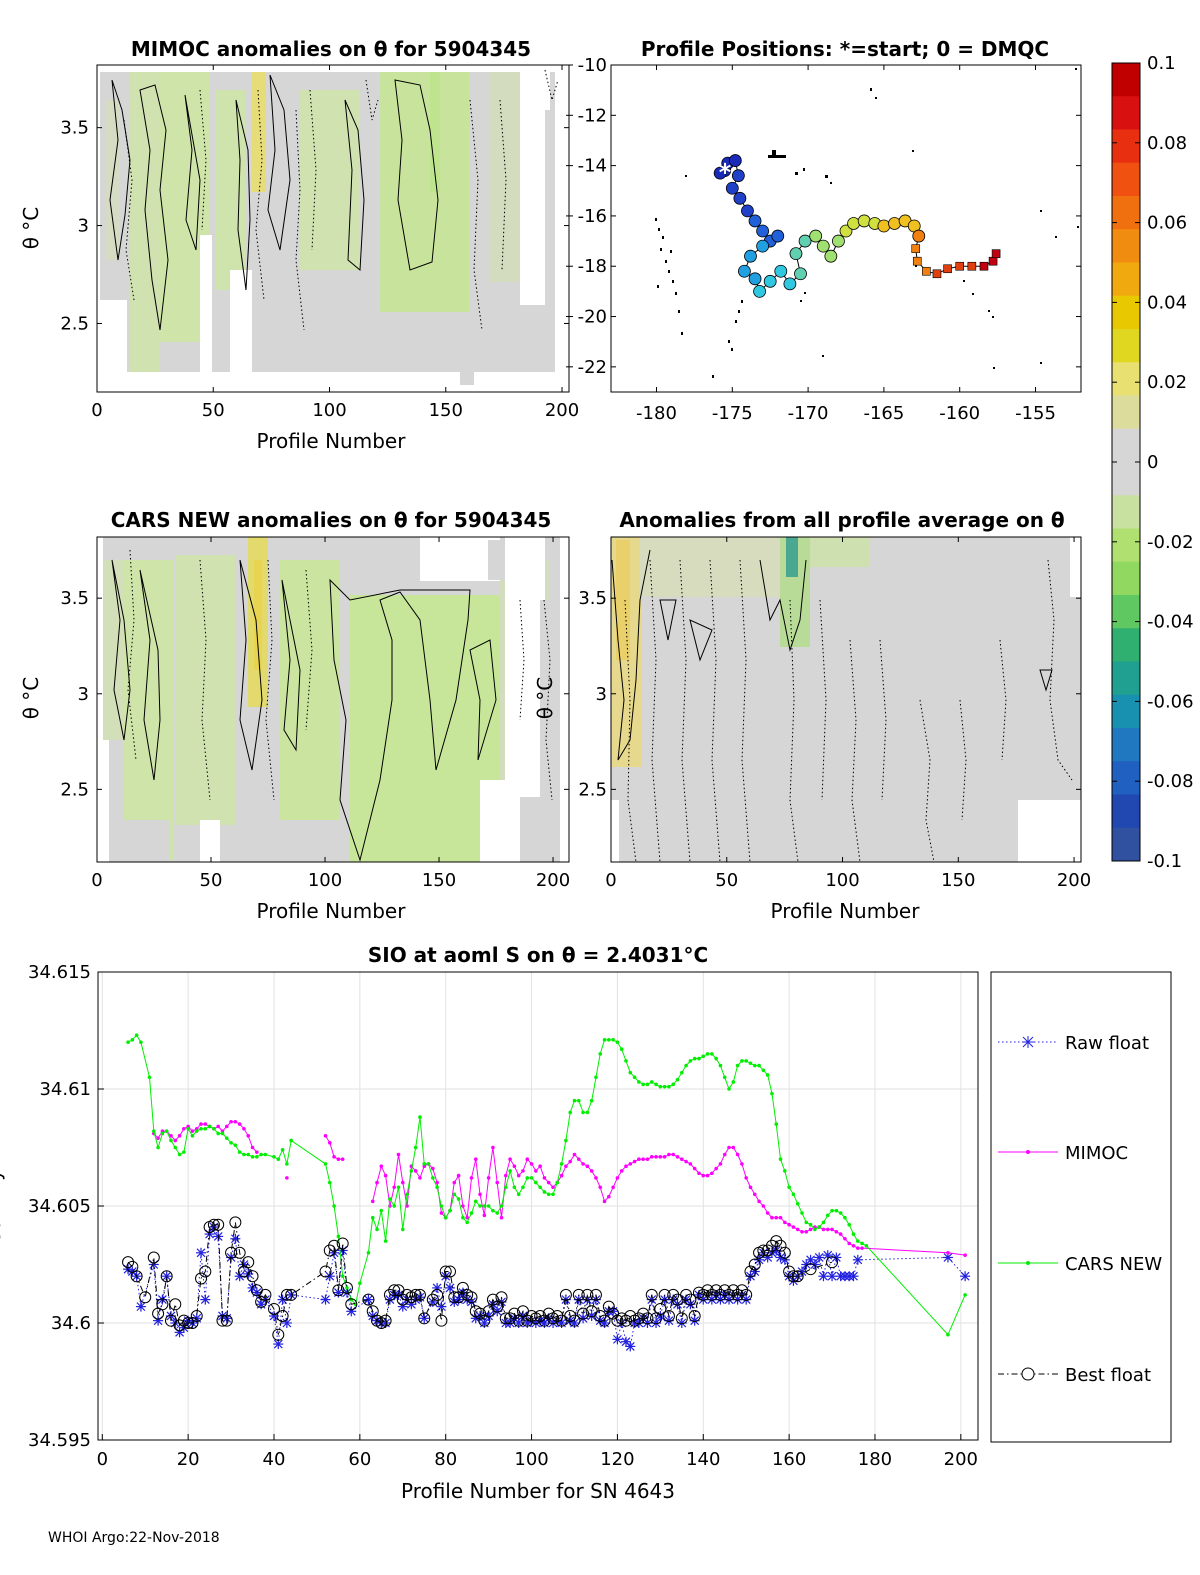 This screenshot has height=1575, width=1200. I want to click on x-tick-label: 120, so click(617, 1459).